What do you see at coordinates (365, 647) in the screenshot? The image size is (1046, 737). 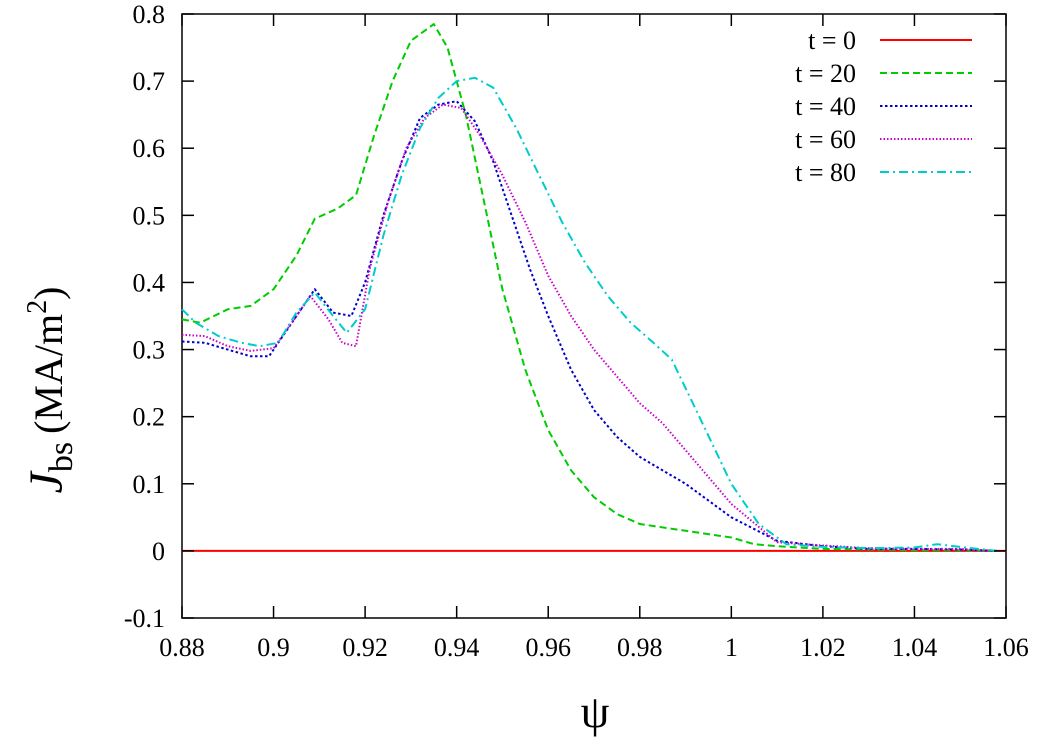 I see `x-tick-label: 0.92` at bounding box center [365, 647].